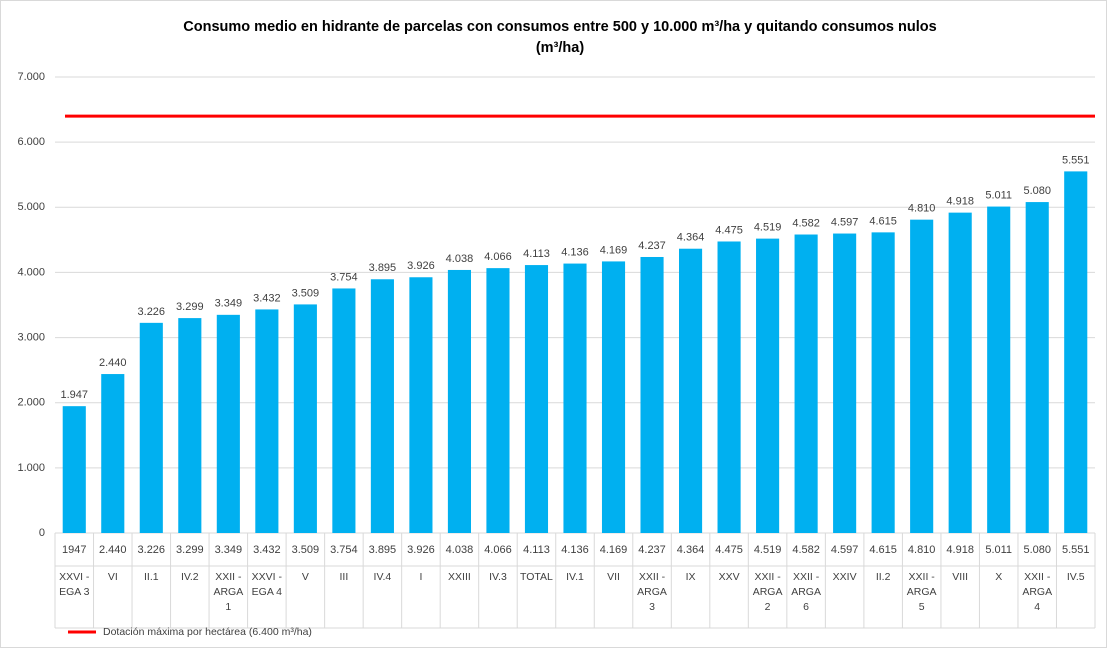 This screenshot has height=649, width=1108. Describe the element at coordinates (960, 577) in the screenshot. I see `x-tick-label: VIII` at that location.